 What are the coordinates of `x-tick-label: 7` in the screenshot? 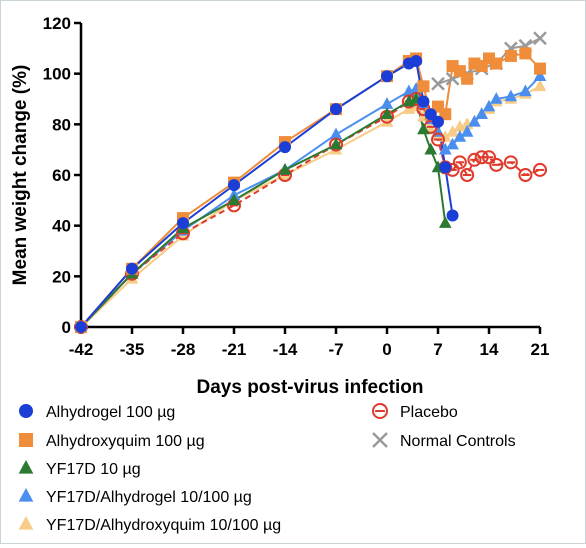 It's located at (437, 349).